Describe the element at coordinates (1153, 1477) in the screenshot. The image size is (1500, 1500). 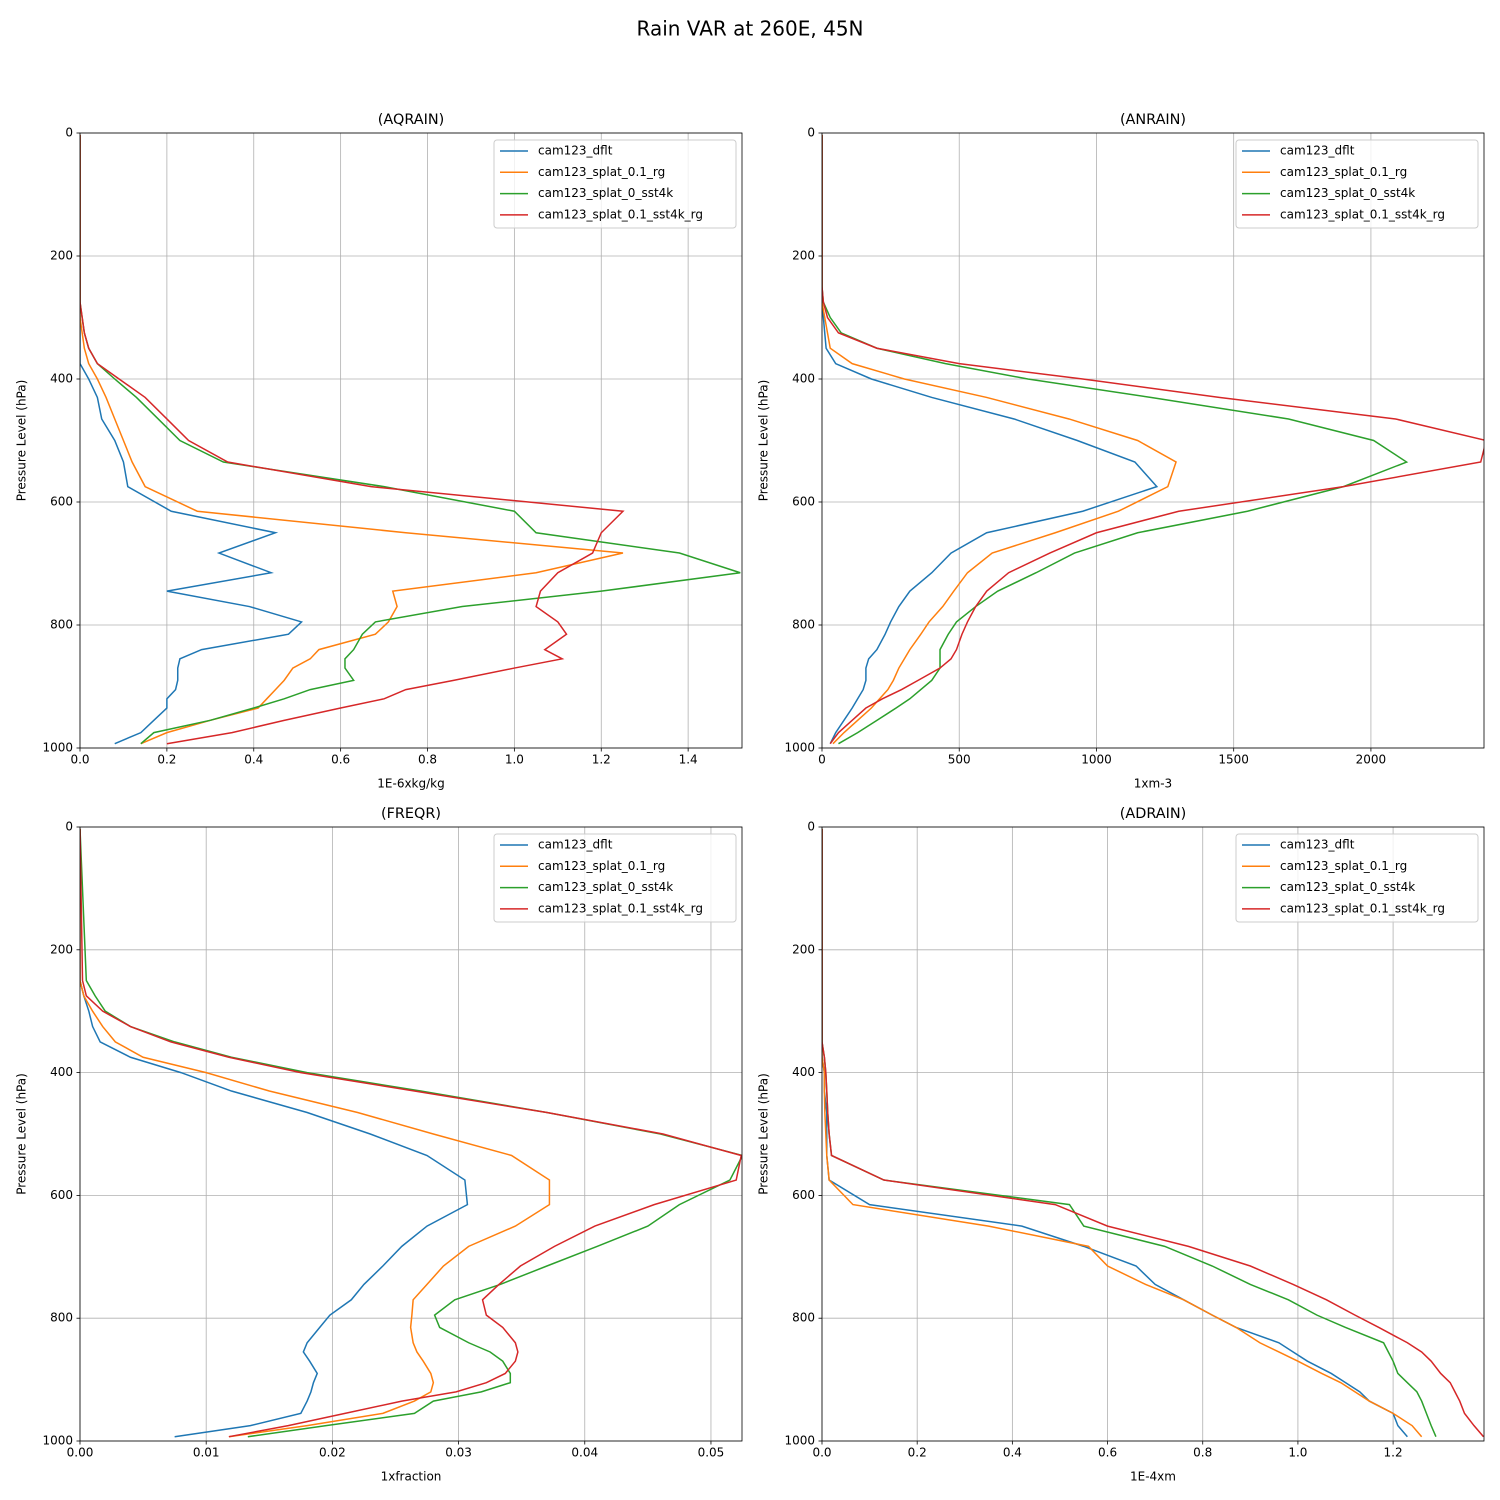
I see `x-axis-label: 1E-4xm` at that location.